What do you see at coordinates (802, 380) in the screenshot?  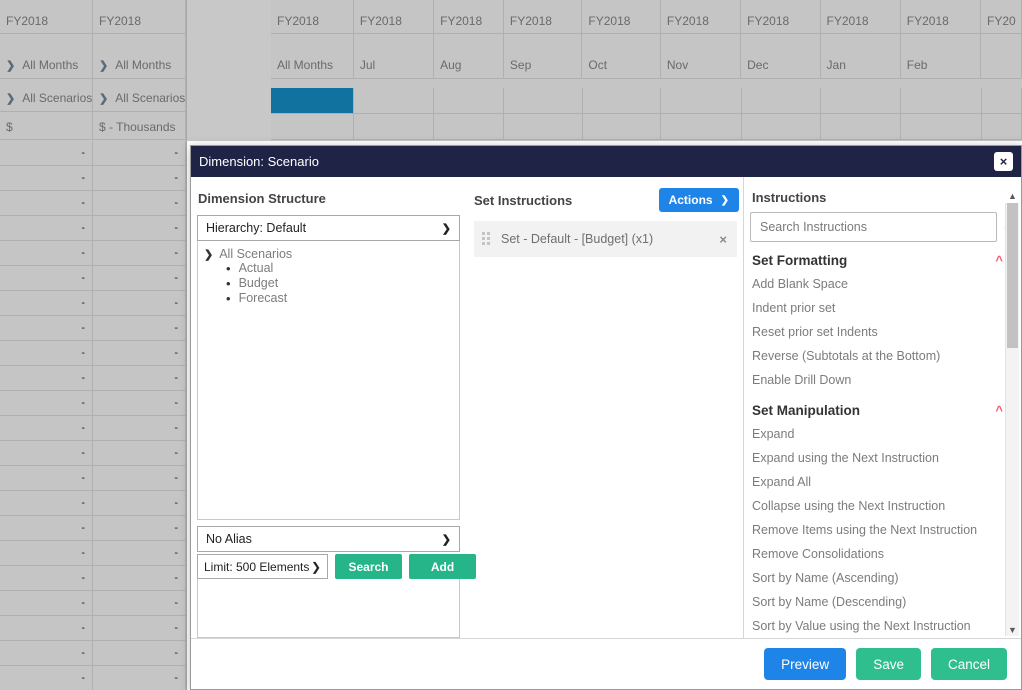 I see `instruction-item: Enable Drill Down` at bounding box center [802, 380].